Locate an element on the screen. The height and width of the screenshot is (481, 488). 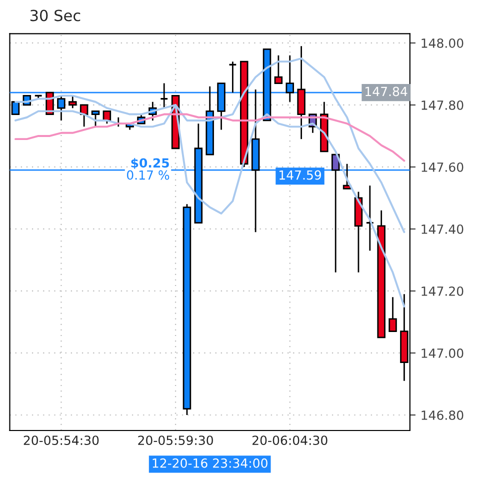
y-tick-label: 147.20 is located at coordinates (443, 291).